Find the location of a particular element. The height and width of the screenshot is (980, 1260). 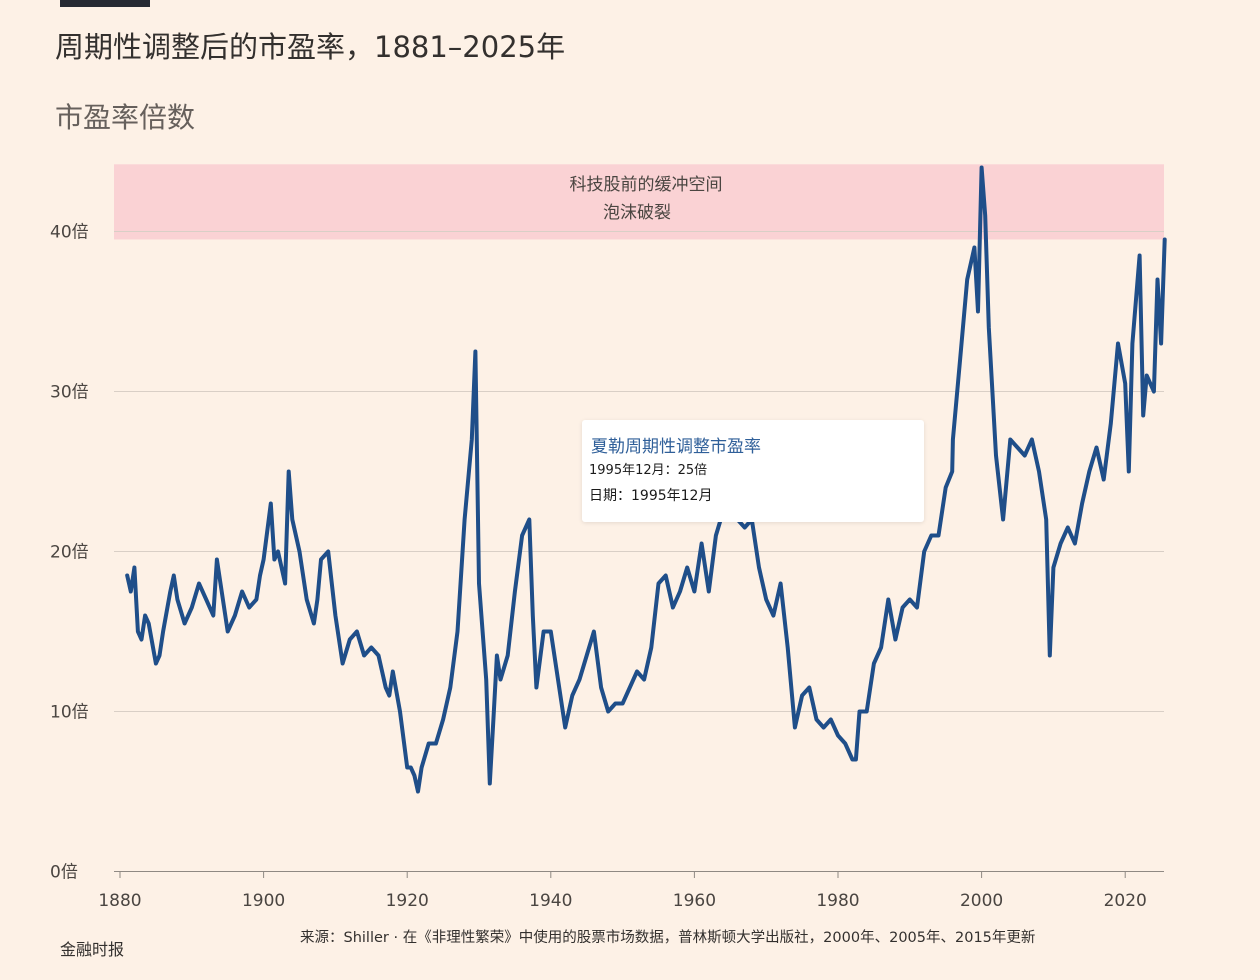

x-tick-label: 2020 is located at coordinates (1125, 901).